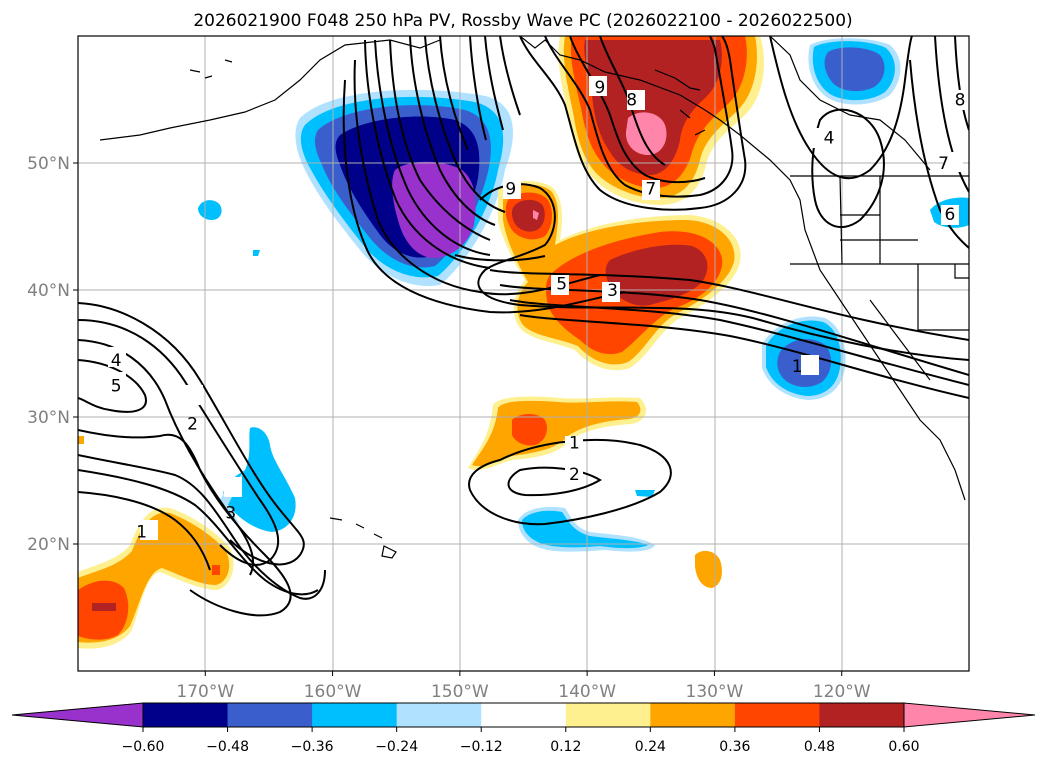  Describe the element at coordinates (460, 692) in the screenshot. I see `x-tick-label: 150°W` at that location.